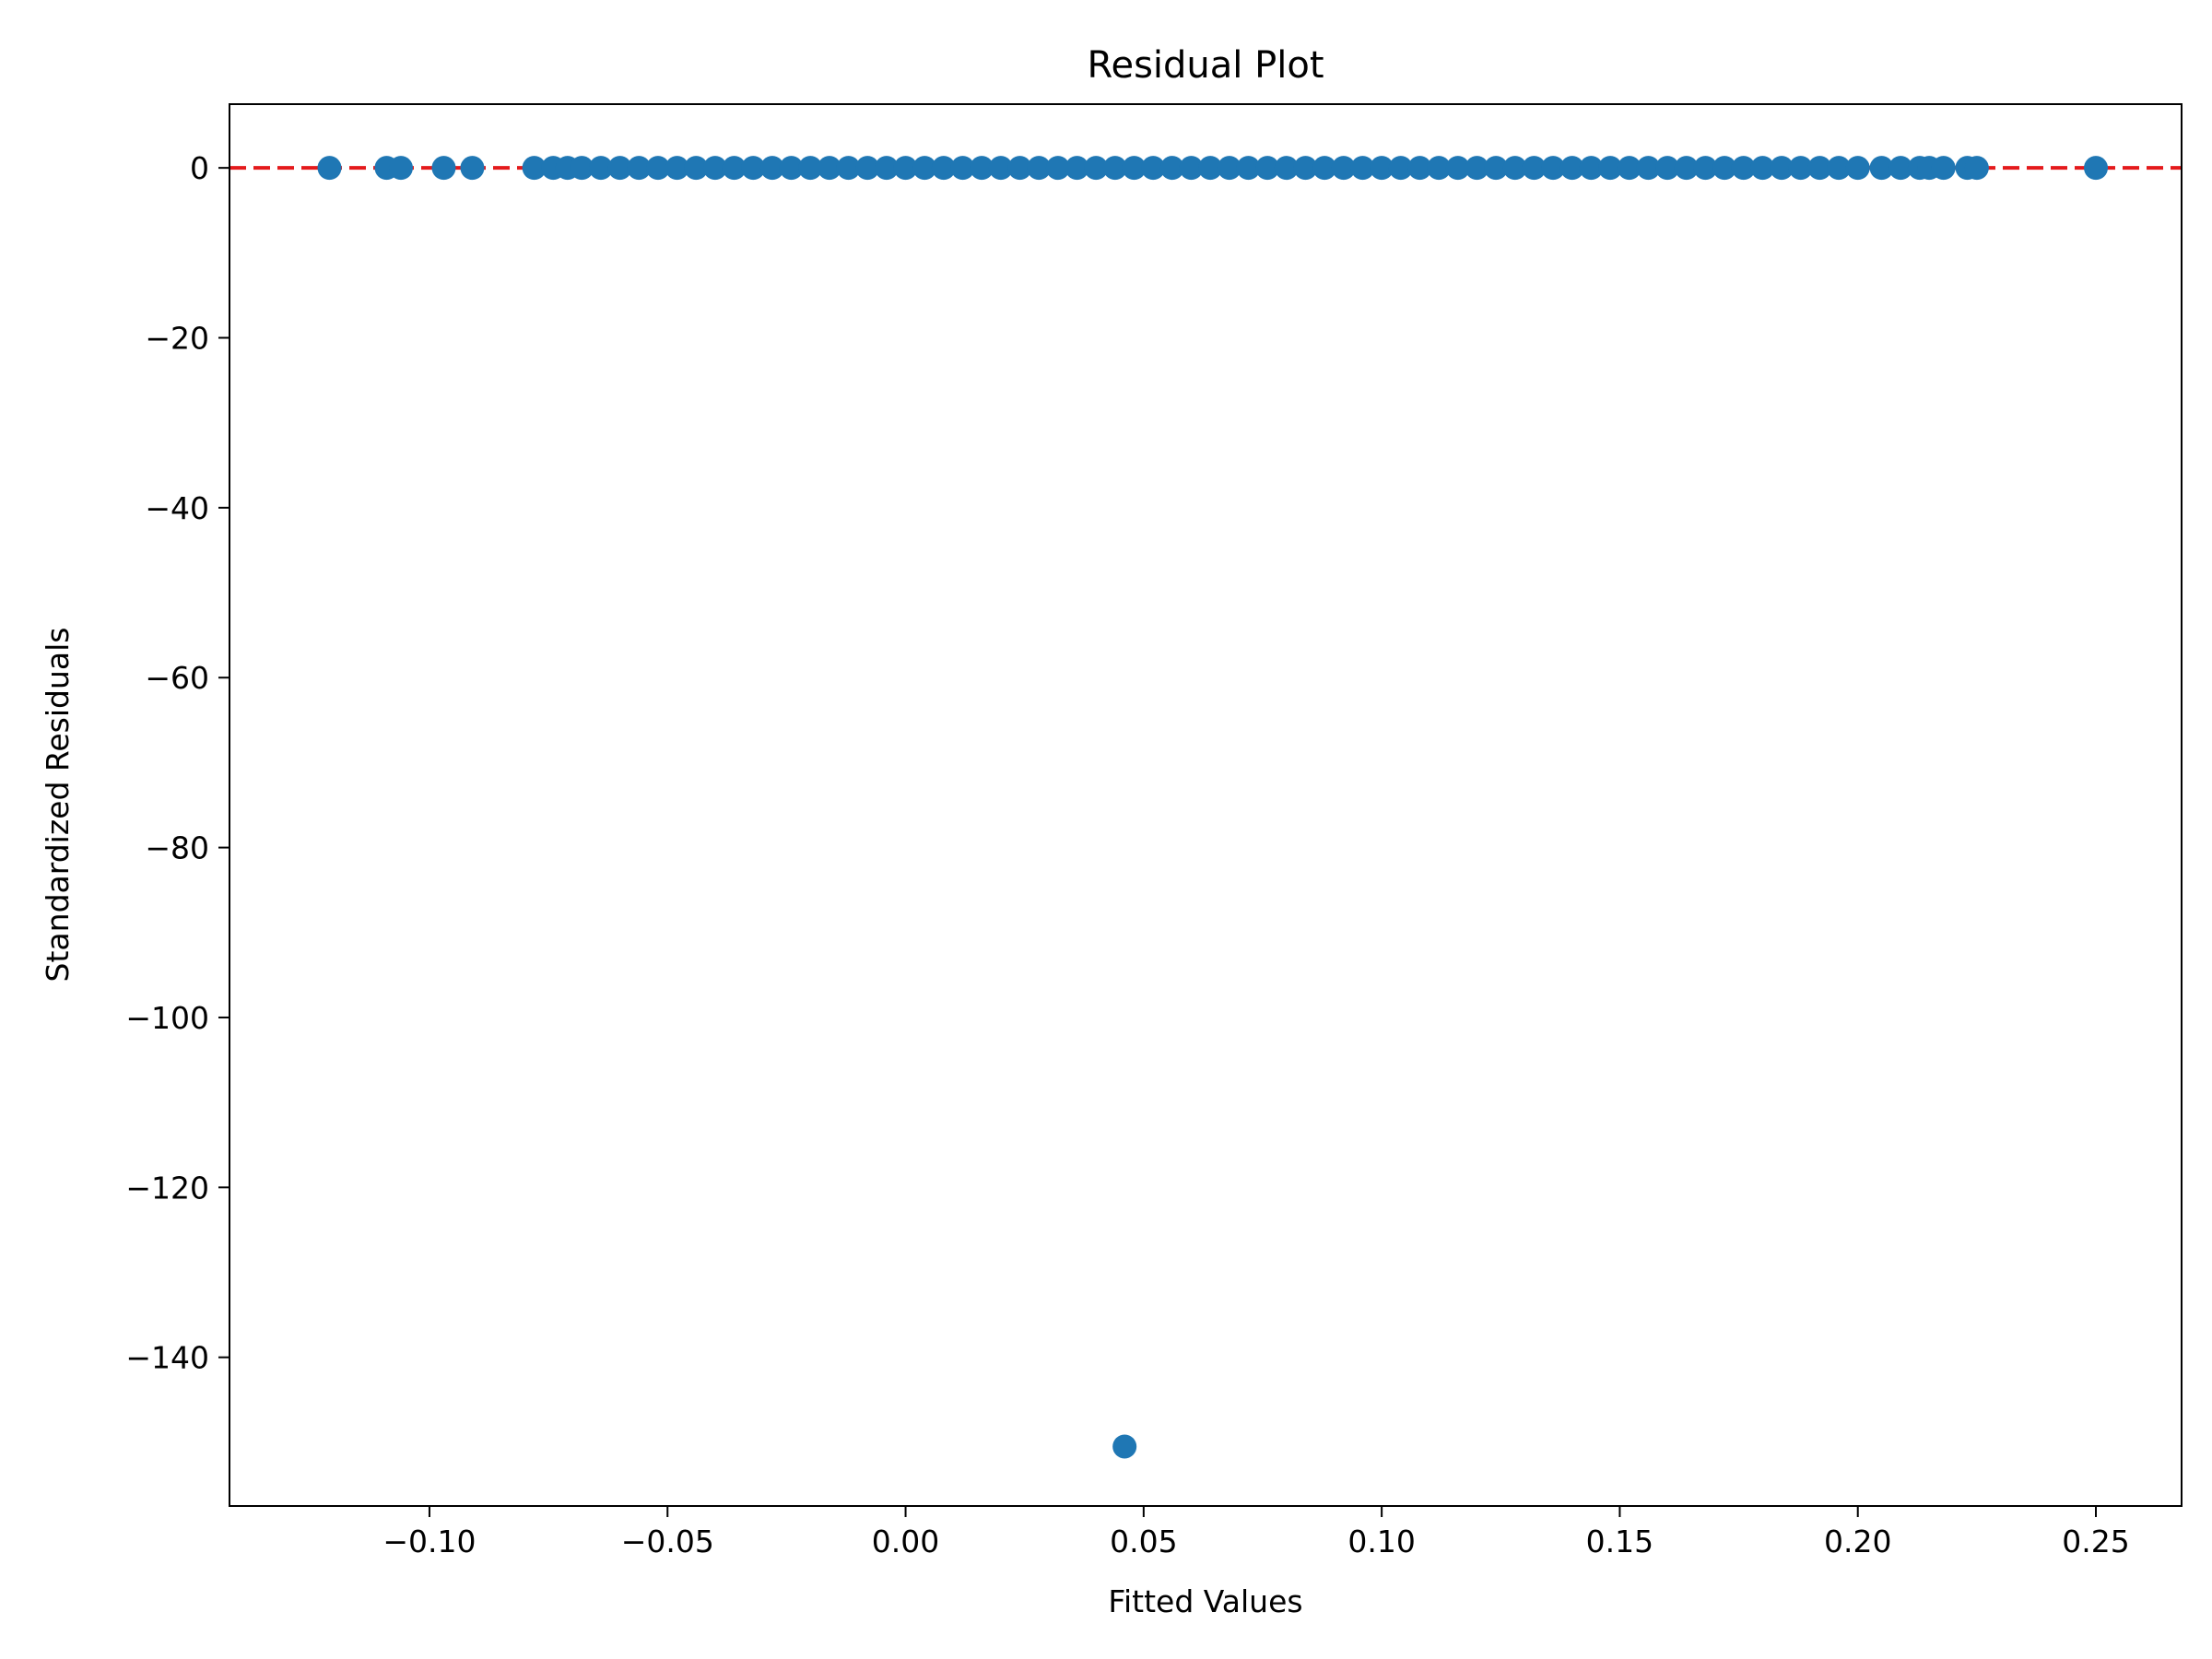 The width and height of the screenshot is (2212, 1659). I want to click on y-tick-label: −80, so click(177, 848).